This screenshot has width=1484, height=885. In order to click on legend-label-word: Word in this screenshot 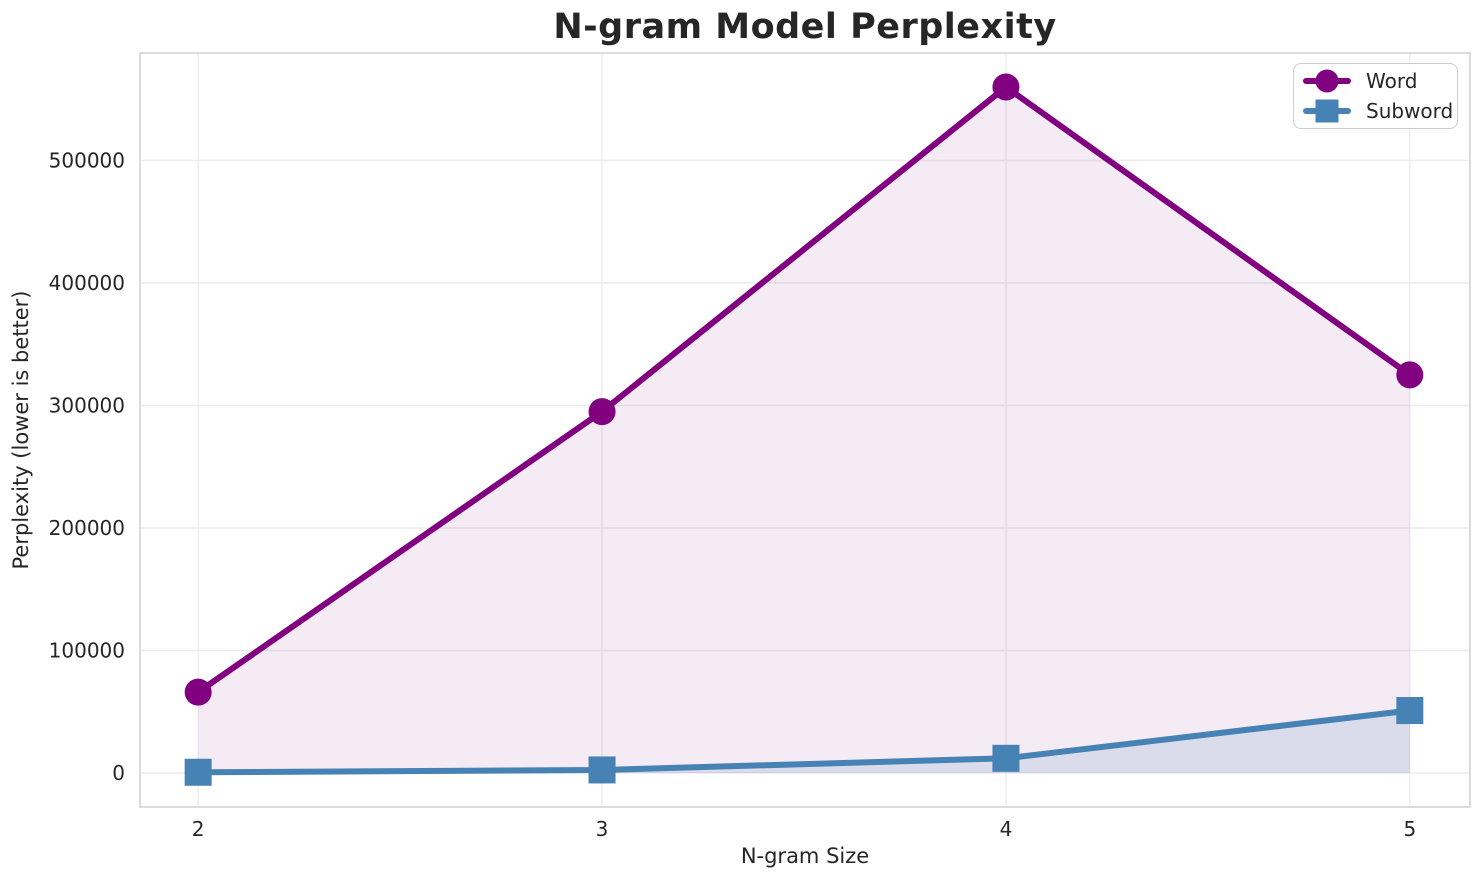, I will do `click(1392, 81)`.